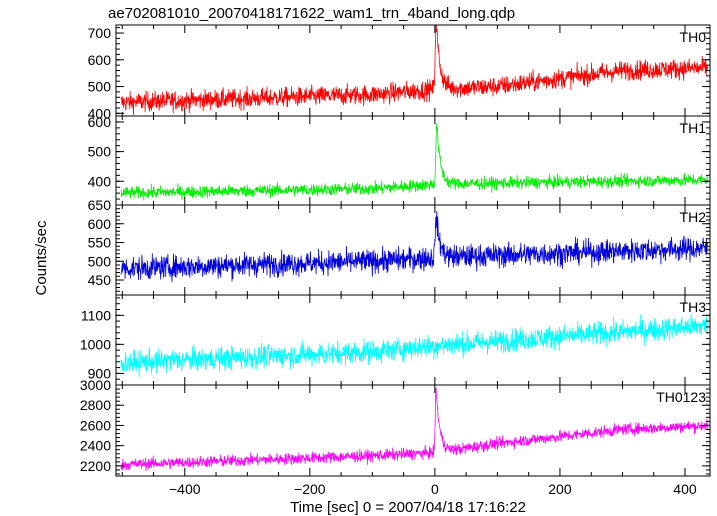 This screenshot has width=717, height=516. Describe the element at coordinates (95, 344) in the screenshot. I see `y-tick-label: 1000` at that location.